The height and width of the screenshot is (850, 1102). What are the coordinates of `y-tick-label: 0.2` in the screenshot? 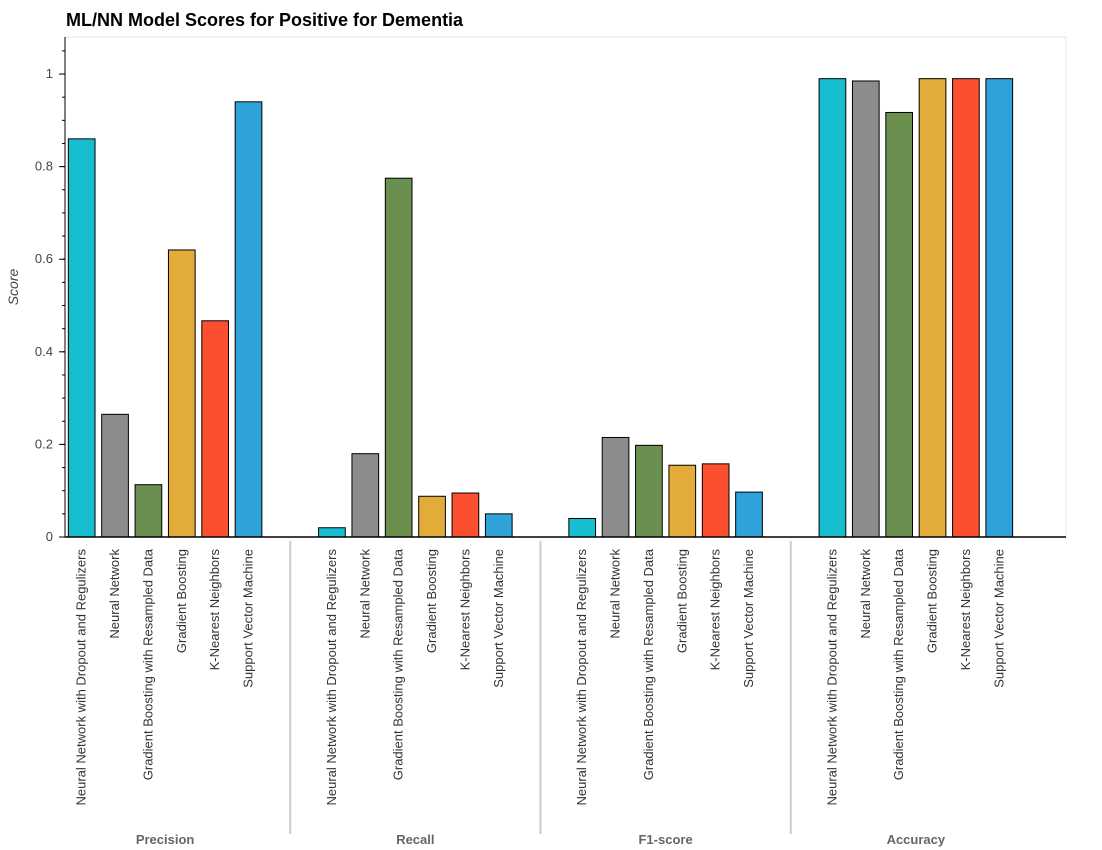 It's located at (44, 443).